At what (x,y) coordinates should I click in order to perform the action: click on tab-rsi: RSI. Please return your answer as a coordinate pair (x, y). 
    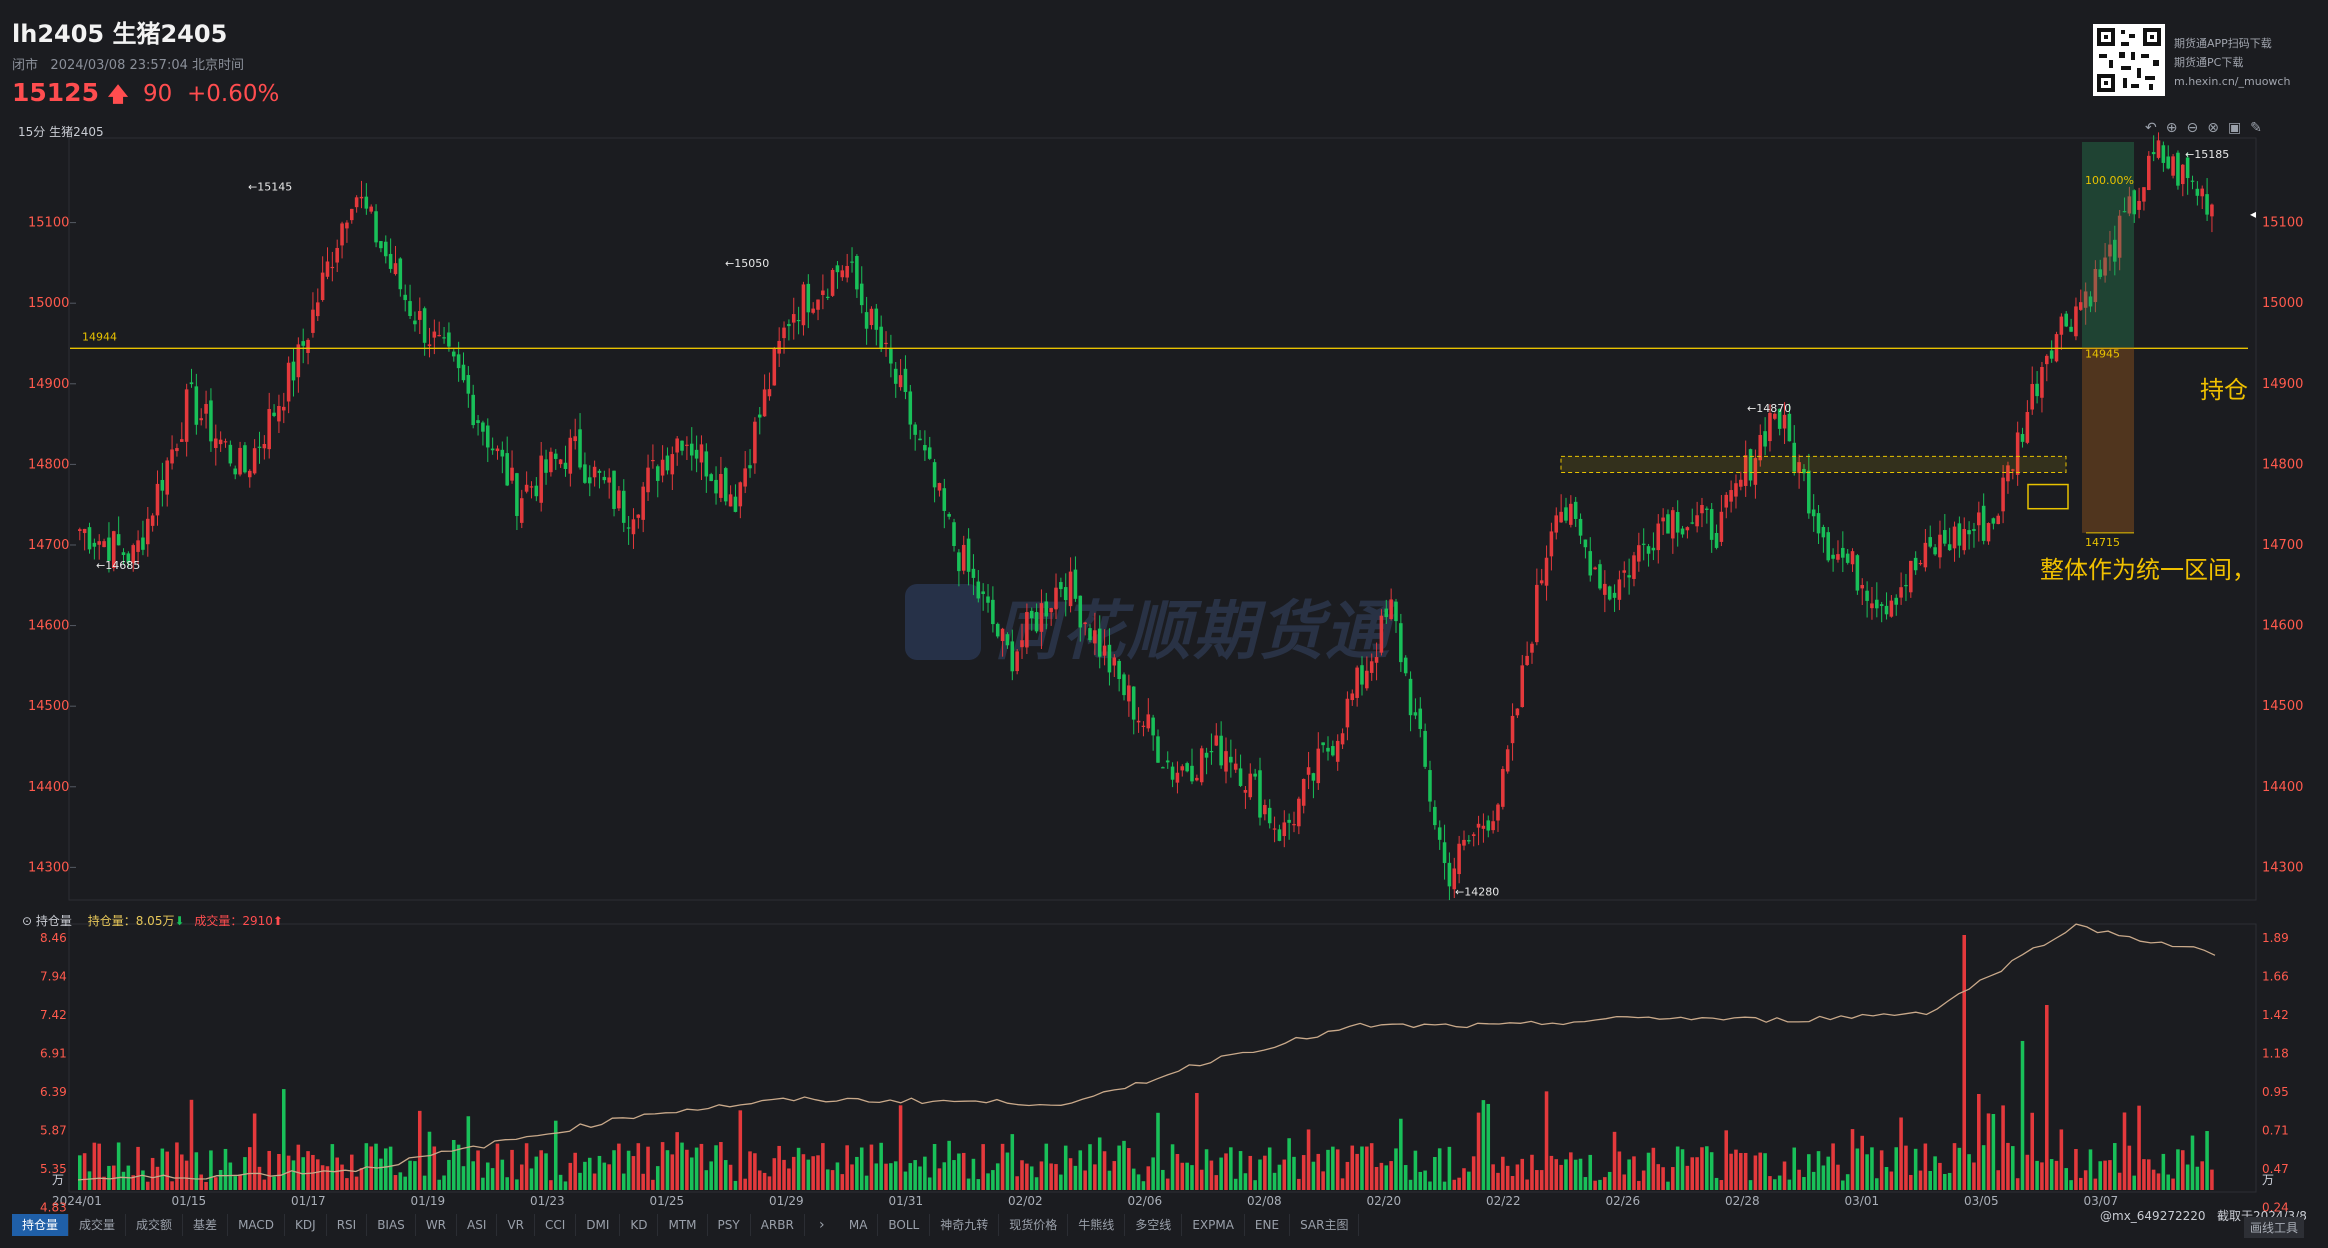
    Looking at the image, I should click on (347, 1225).